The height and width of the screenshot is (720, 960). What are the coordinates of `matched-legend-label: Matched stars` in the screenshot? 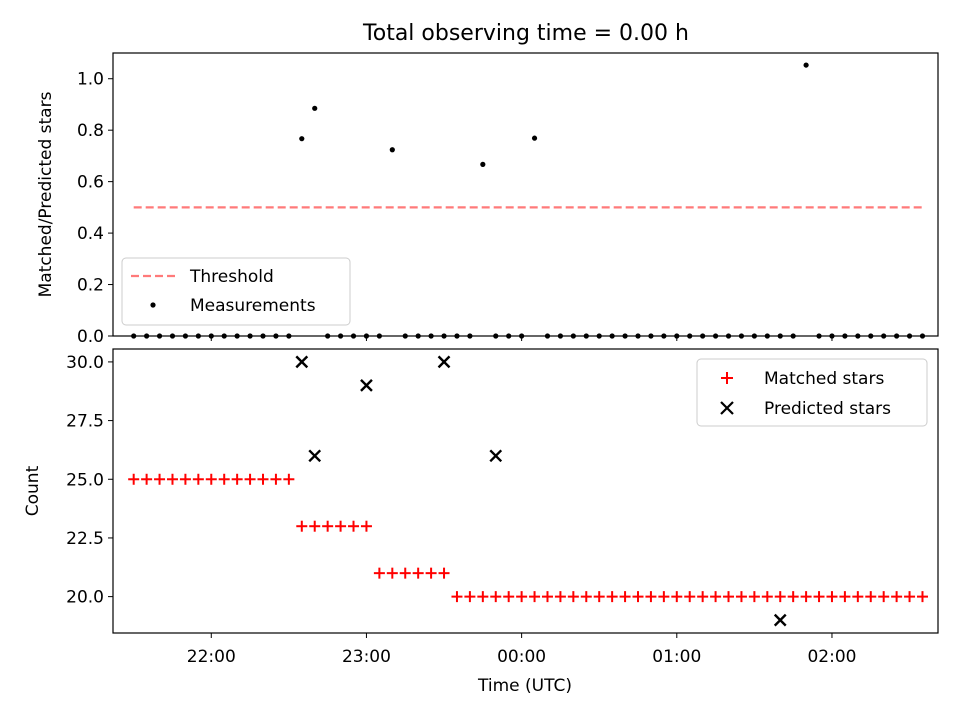 It's located at (824, 379).